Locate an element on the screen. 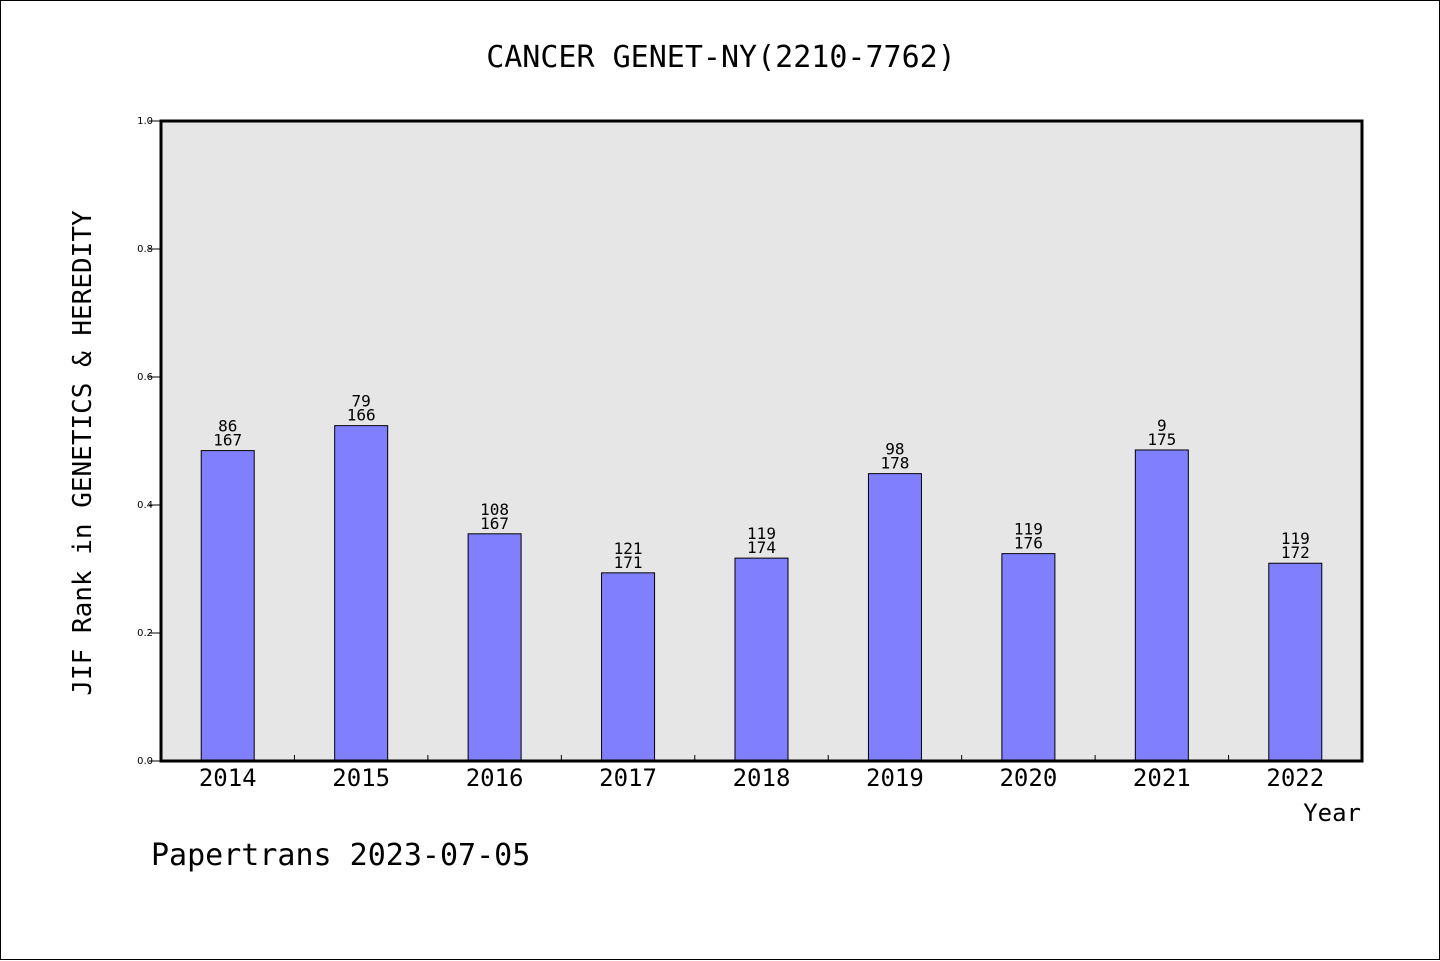 Image resolution: width=1440 pixels, height=961 pixels. bar-2015 is located at coordinates (361, 593).